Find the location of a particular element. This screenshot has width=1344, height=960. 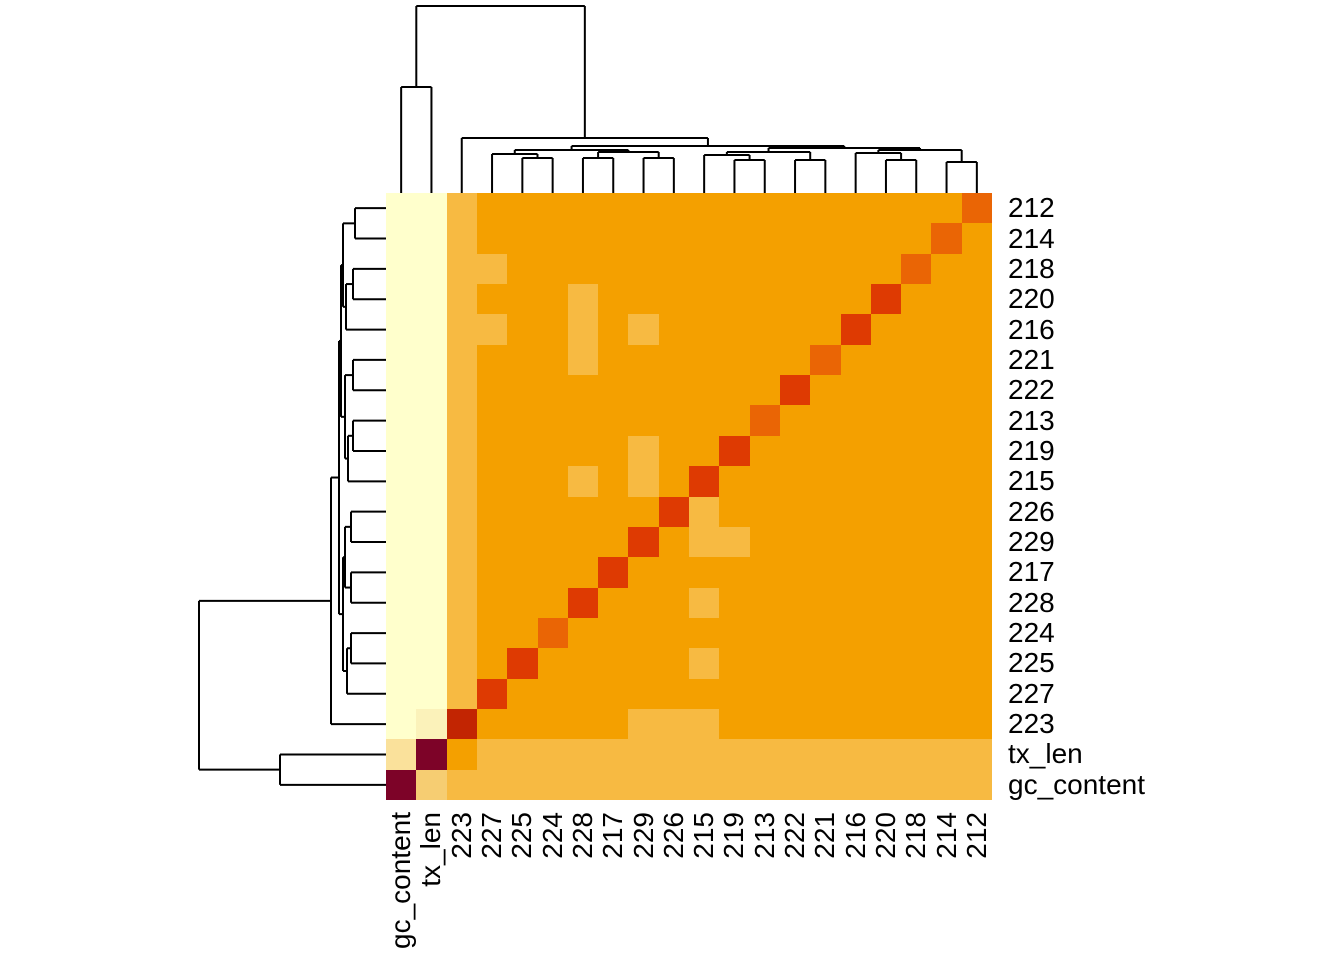

col-label: 218 is located at coordinates (916, 835).